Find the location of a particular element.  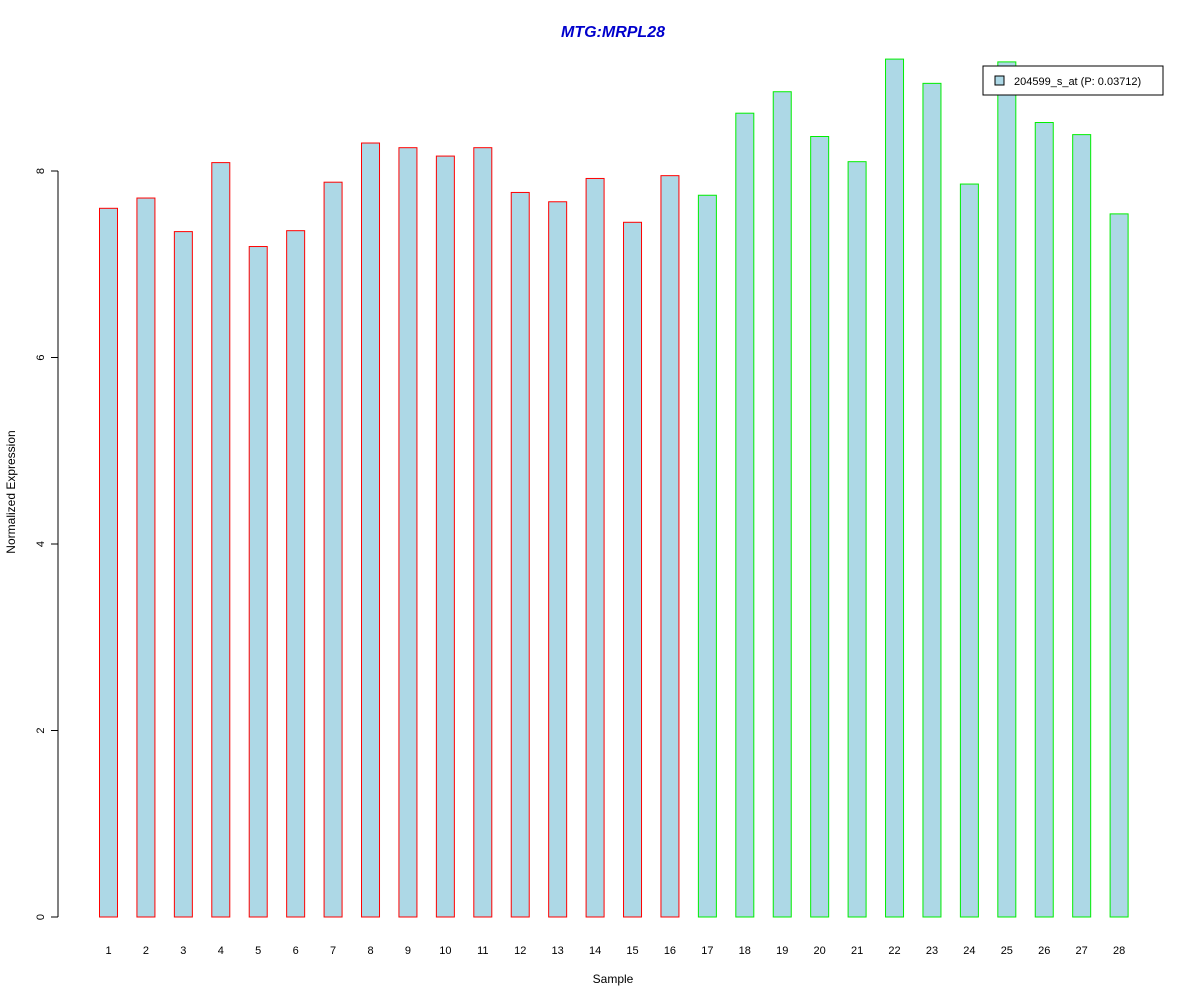

x-tick-label: 6 is located at coordinates (296, 951).